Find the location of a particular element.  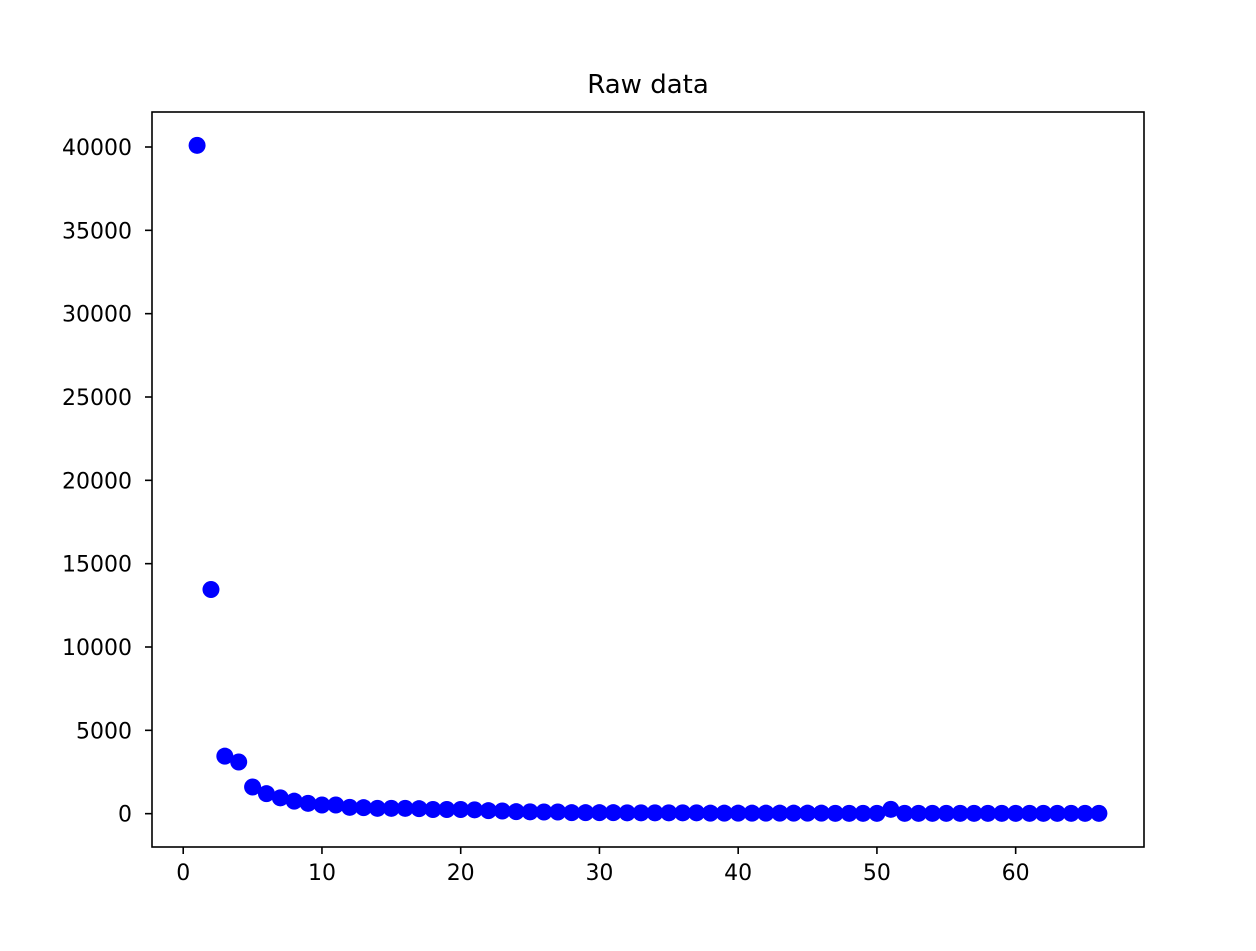

x-tick-label: 10 is located at coordinates (322, 873).